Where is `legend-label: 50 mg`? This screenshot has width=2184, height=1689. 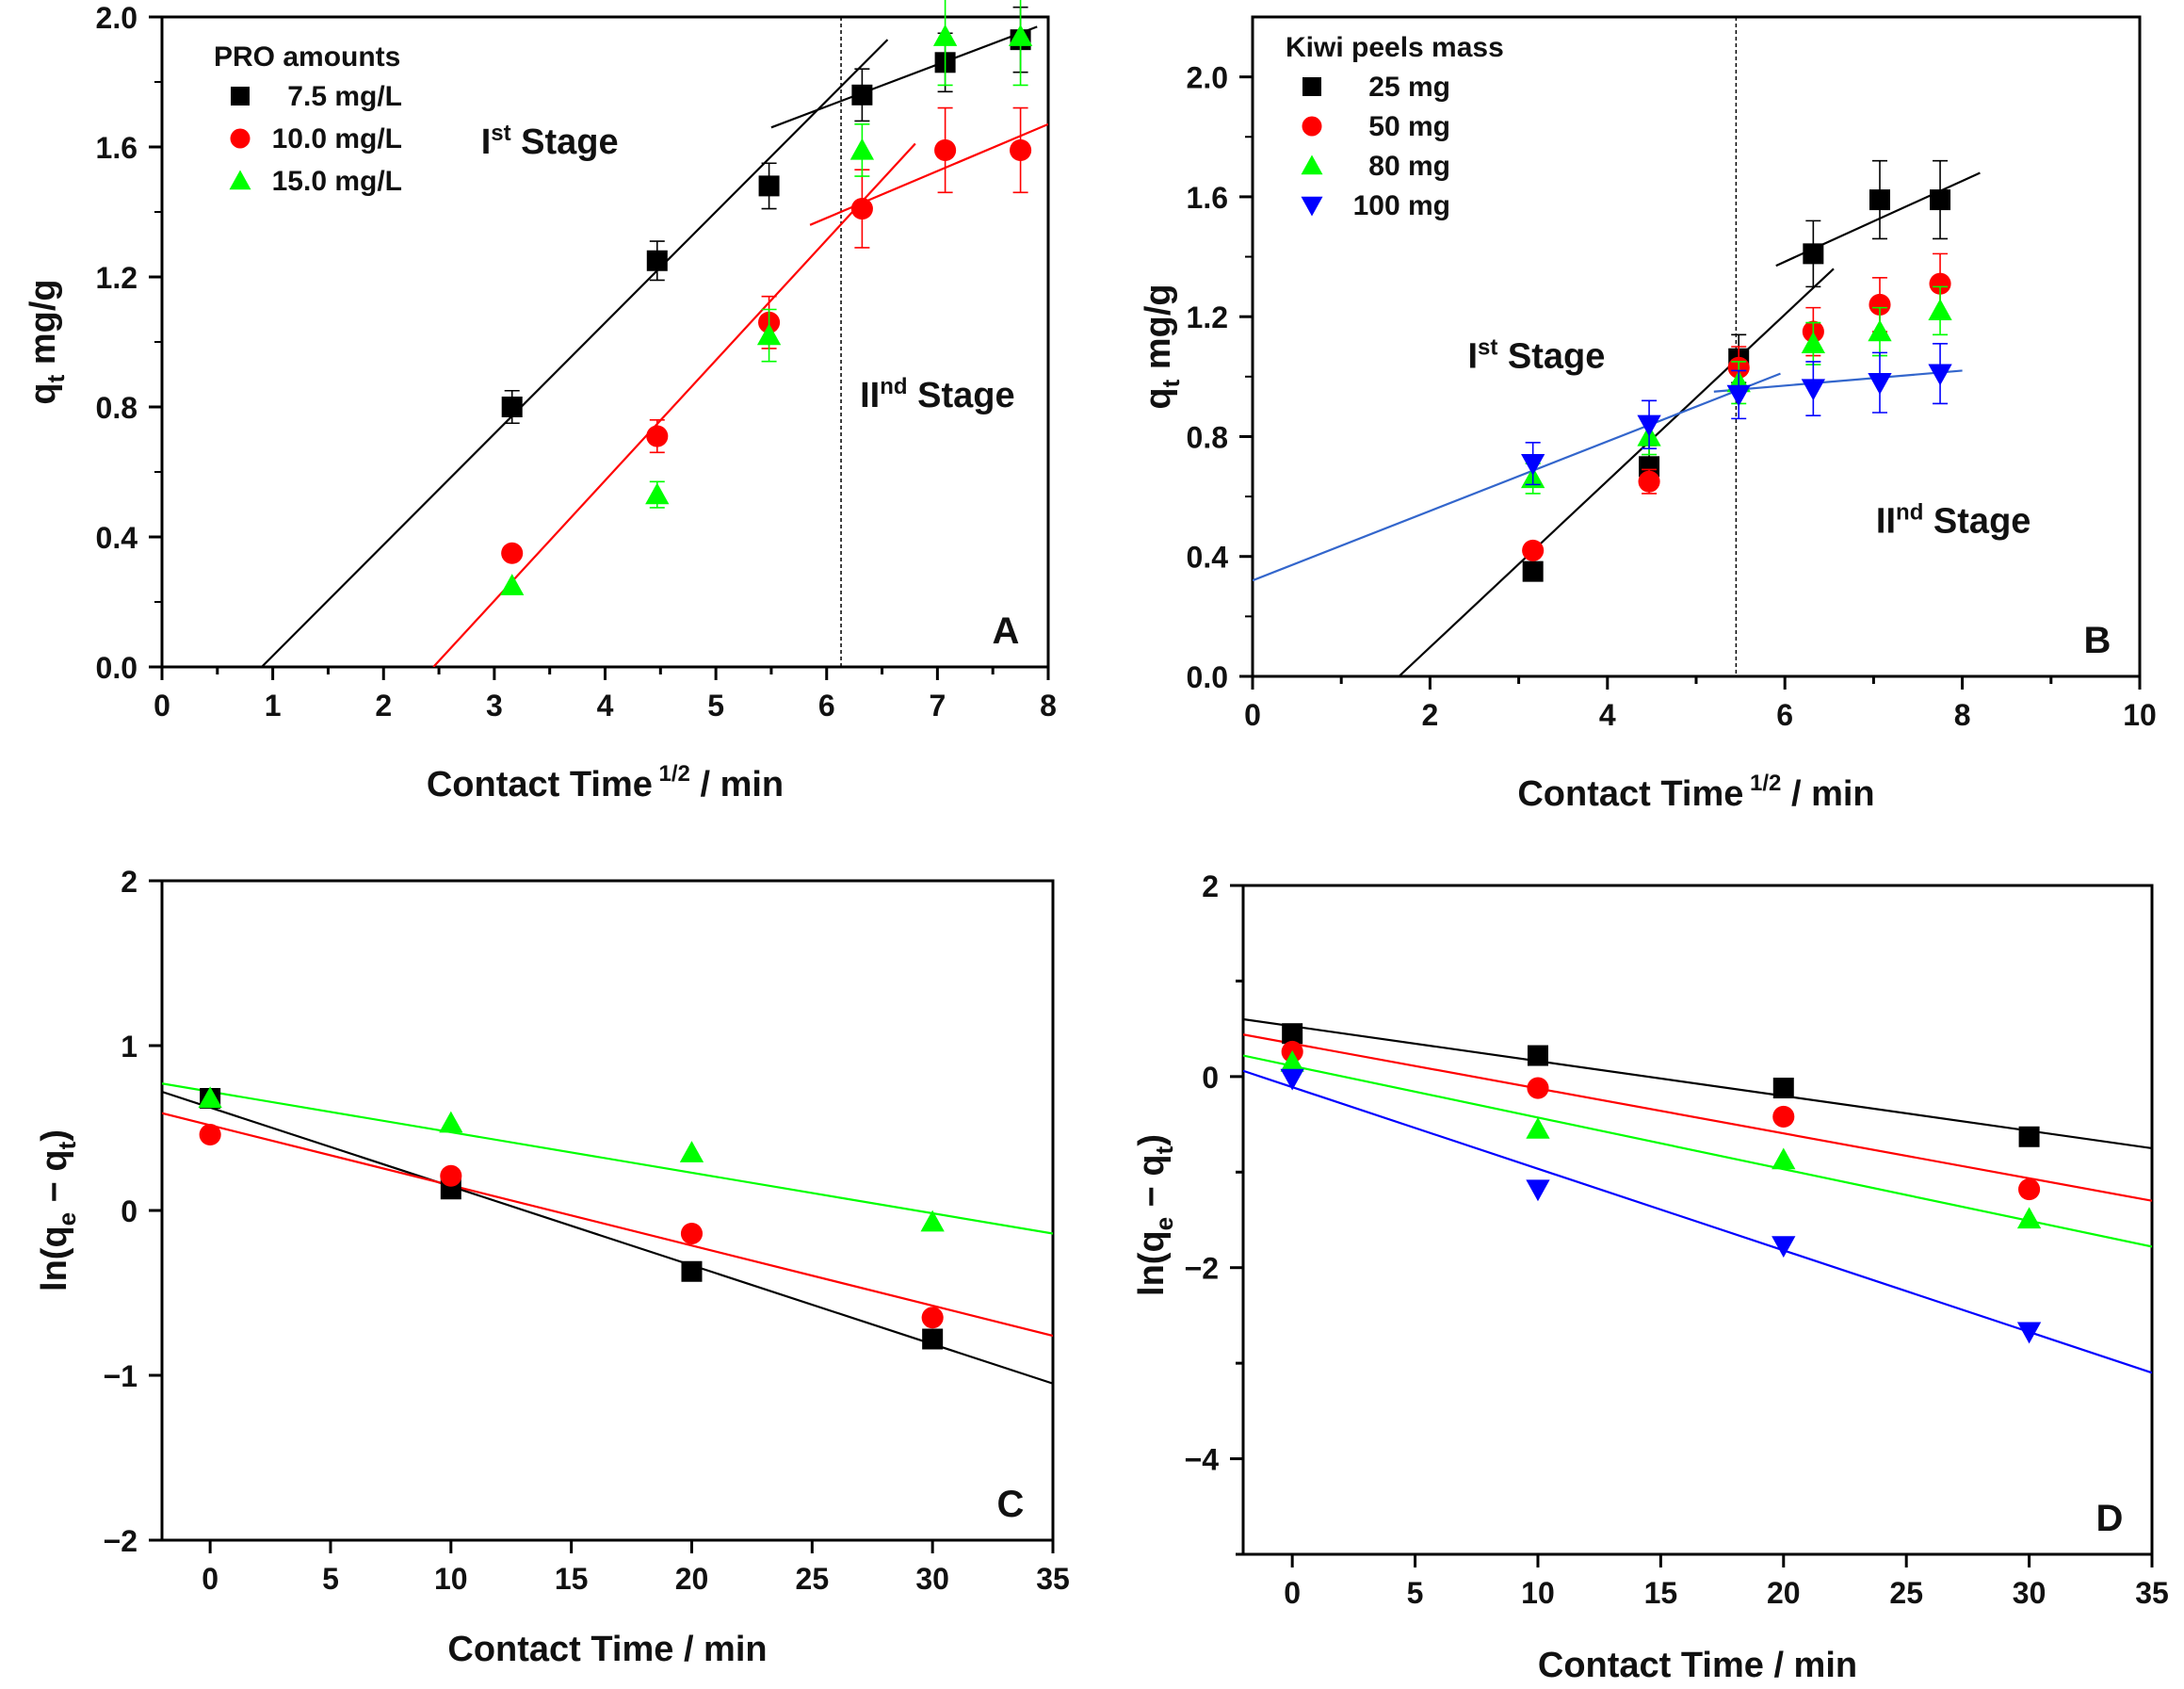 legend-label: 50 mg is located at coordinates (1409, 126).